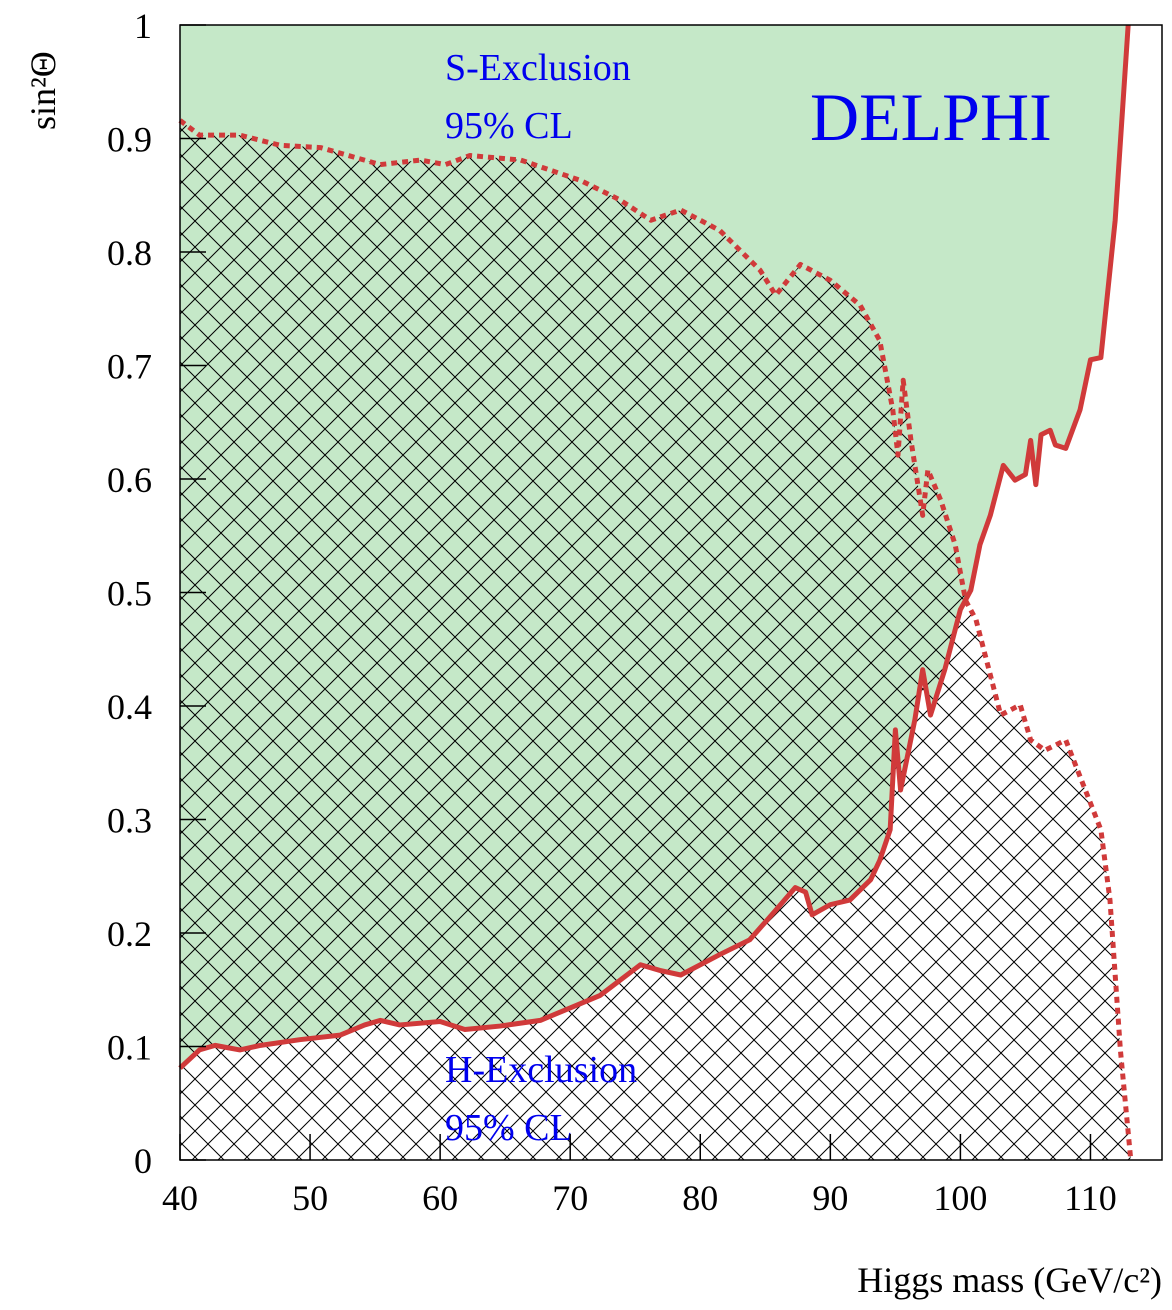 This screenshot has height=1310, width=1172. What do you see at coordinates (129, 707) in the screenshot?
I see `y-tick-label: 0.4` at bounding box center [129, 707].